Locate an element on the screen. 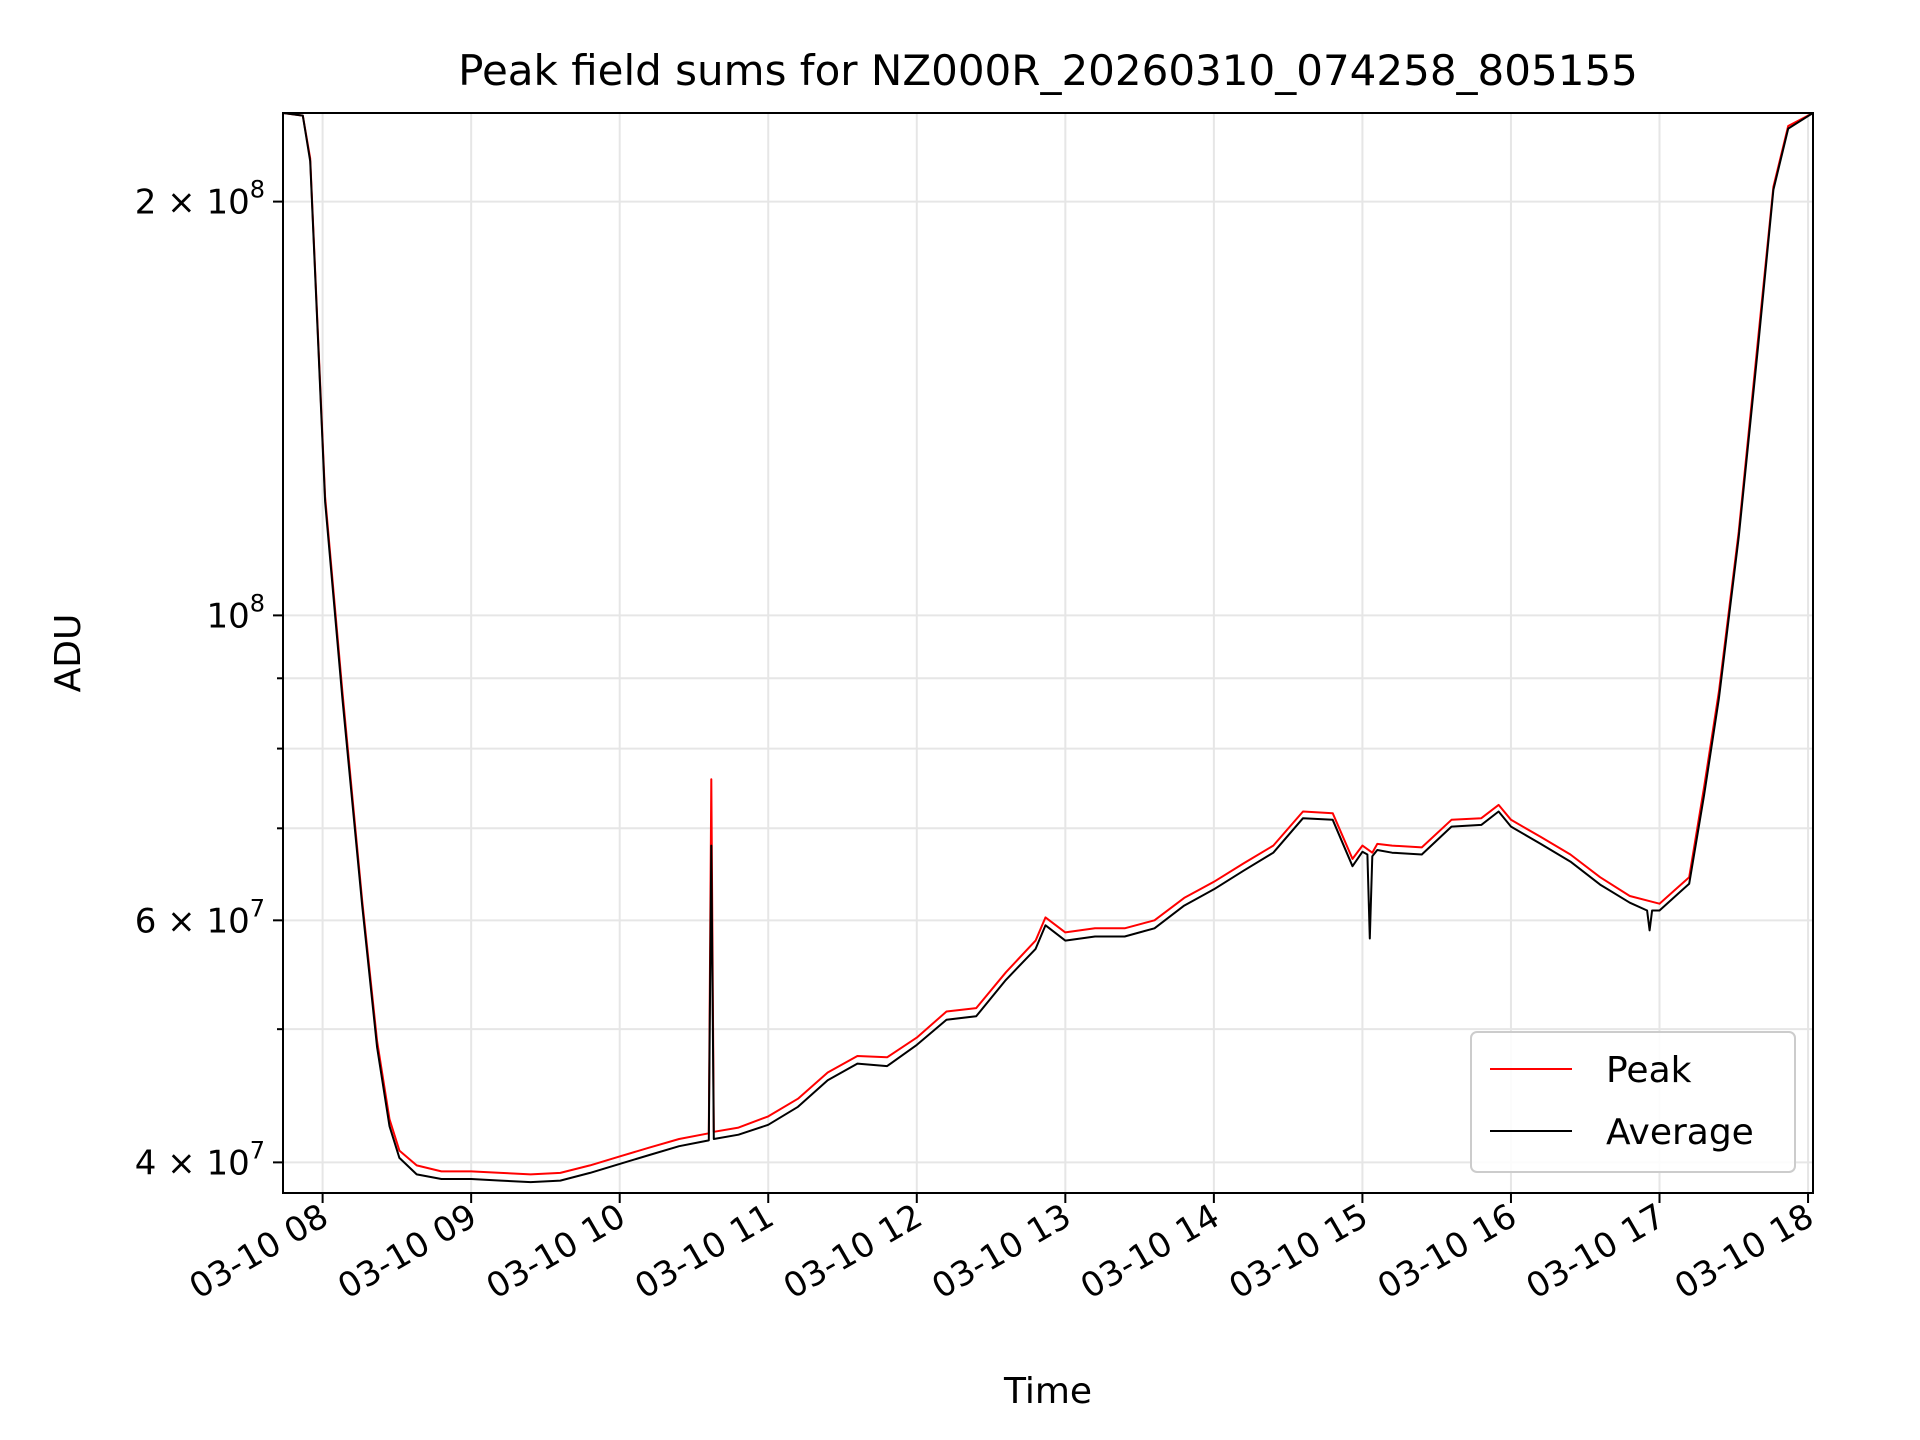 This screenshot has width=1920, height=1440. y-tick-base: 4 × 10 is located at coordinates (192, 1163).